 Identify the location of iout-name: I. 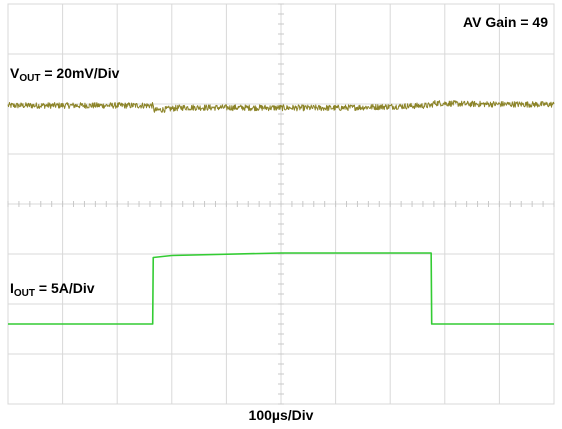
(12, 288).